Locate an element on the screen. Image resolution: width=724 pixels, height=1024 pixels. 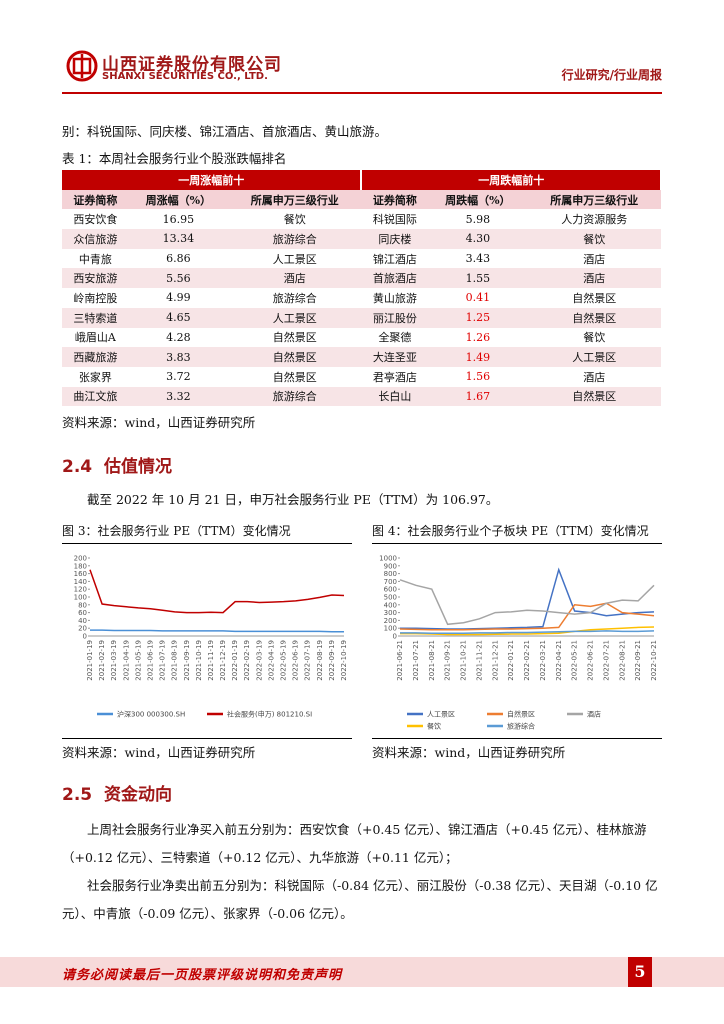
x-tick-label: 2021-06-19 is located at coordinates (150, 660).